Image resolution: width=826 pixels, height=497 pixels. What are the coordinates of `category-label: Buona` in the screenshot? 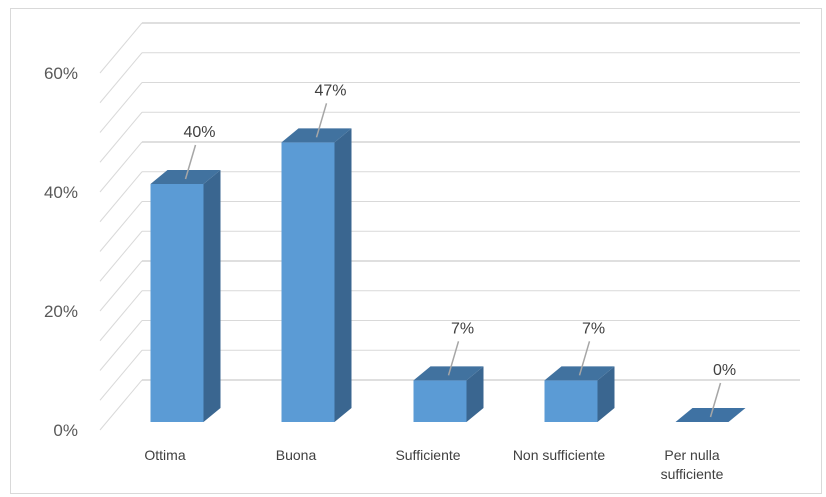 It's located at (296, 455).